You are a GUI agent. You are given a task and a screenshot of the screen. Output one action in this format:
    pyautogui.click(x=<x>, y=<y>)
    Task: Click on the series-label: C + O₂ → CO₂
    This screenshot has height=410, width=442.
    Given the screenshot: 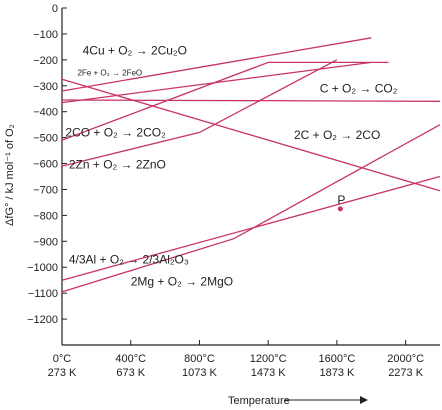 What is the action you would take?
    pyautogui.click(x=359, y=88)
    